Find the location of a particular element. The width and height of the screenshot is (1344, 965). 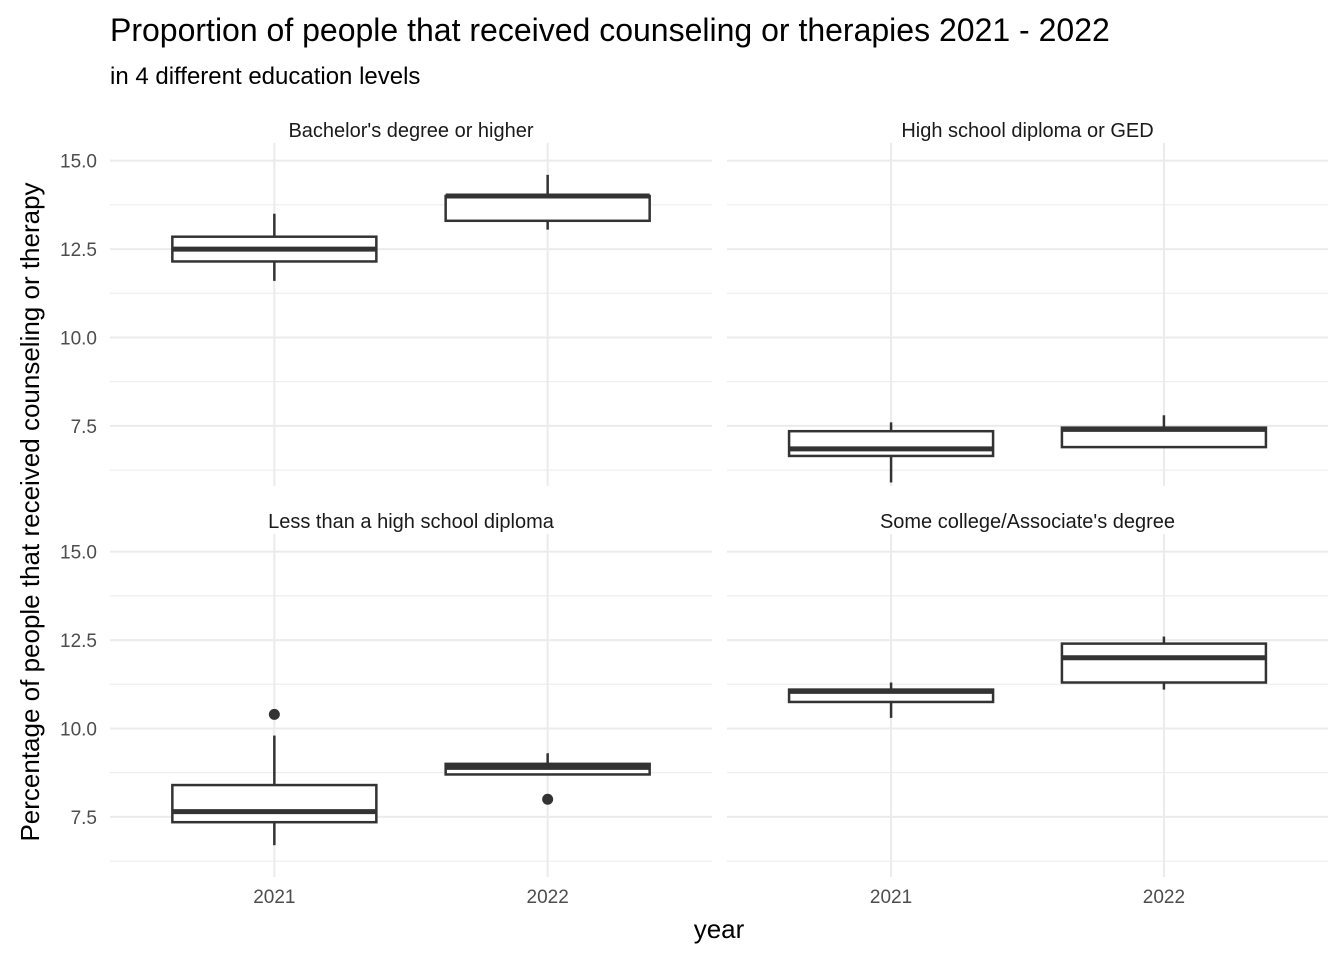

facet-label: Bachelor's degree or higher is located at coordinates (410, 131).